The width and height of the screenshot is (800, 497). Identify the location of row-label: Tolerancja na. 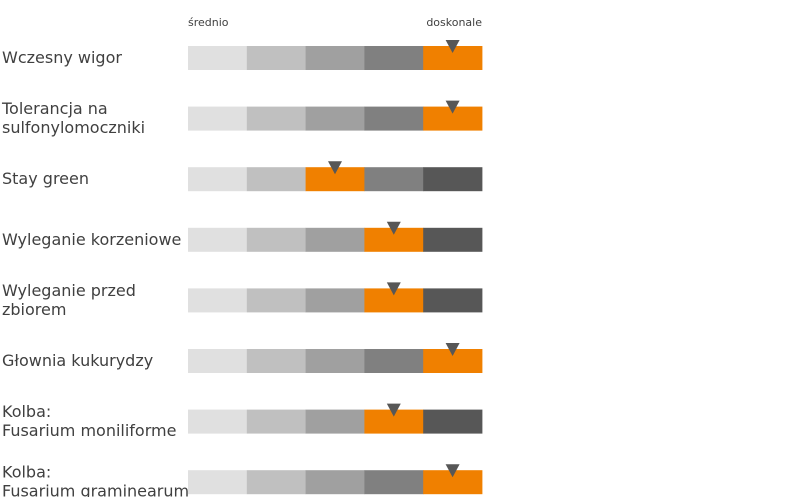
(54, 108).